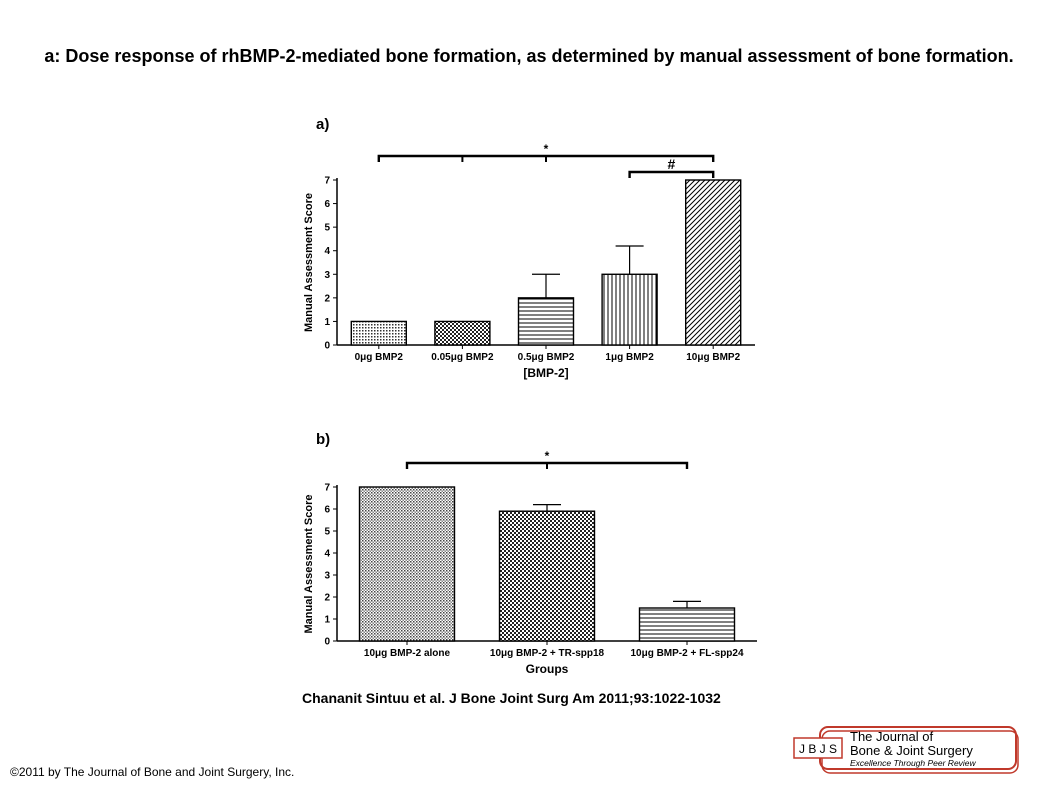 The image size is (1058, 793). Describe the element at coordinates (891, 736) in the screenshot. I see `logo-line1: The Journal of` at that location.